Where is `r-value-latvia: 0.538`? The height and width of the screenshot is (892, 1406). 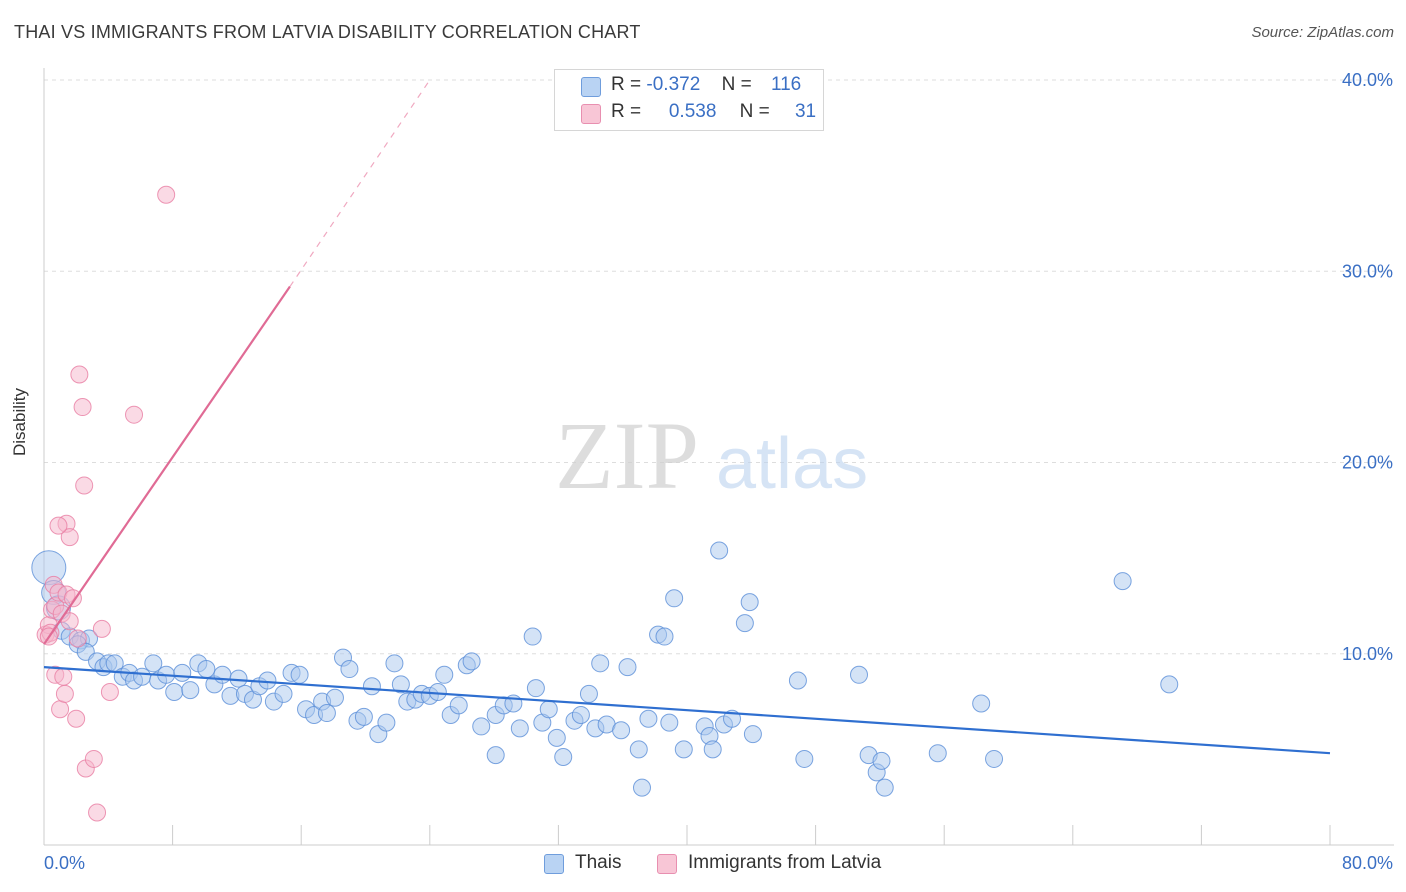
r-value-latvia: 0.538 is located at coordinates (692, 111).